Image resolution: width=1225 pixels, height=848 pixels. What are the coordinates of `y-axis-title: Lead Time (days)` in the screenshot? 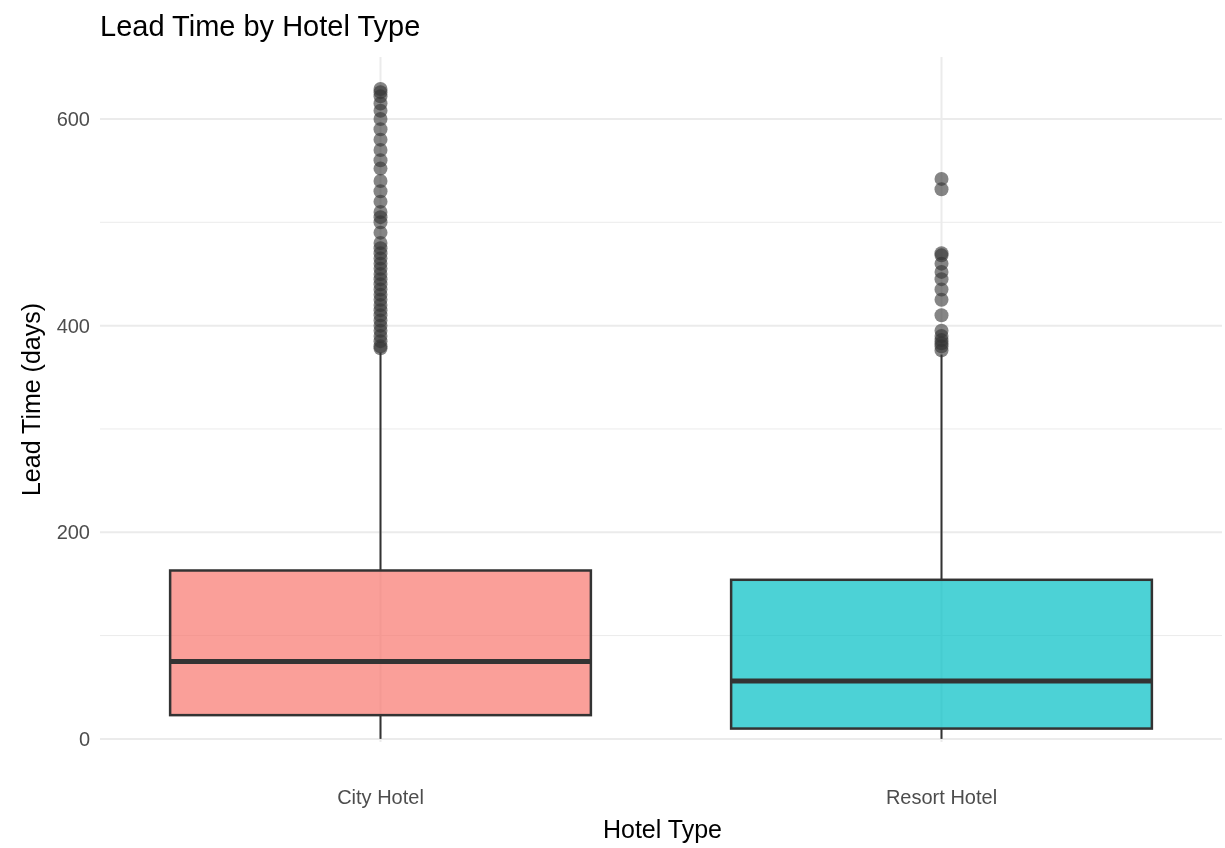 It's located at (31, 399).